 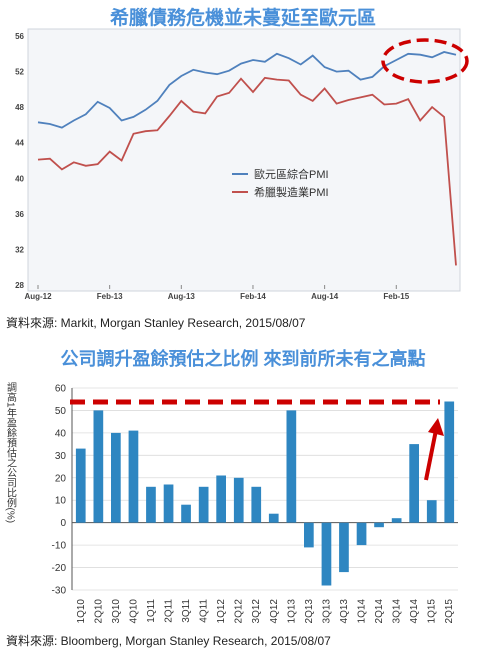 What do you see at coordinates (19, 214) in the screenshot?
I see `pmi-y-tick-label: 36` at bounding box center [19, 214].